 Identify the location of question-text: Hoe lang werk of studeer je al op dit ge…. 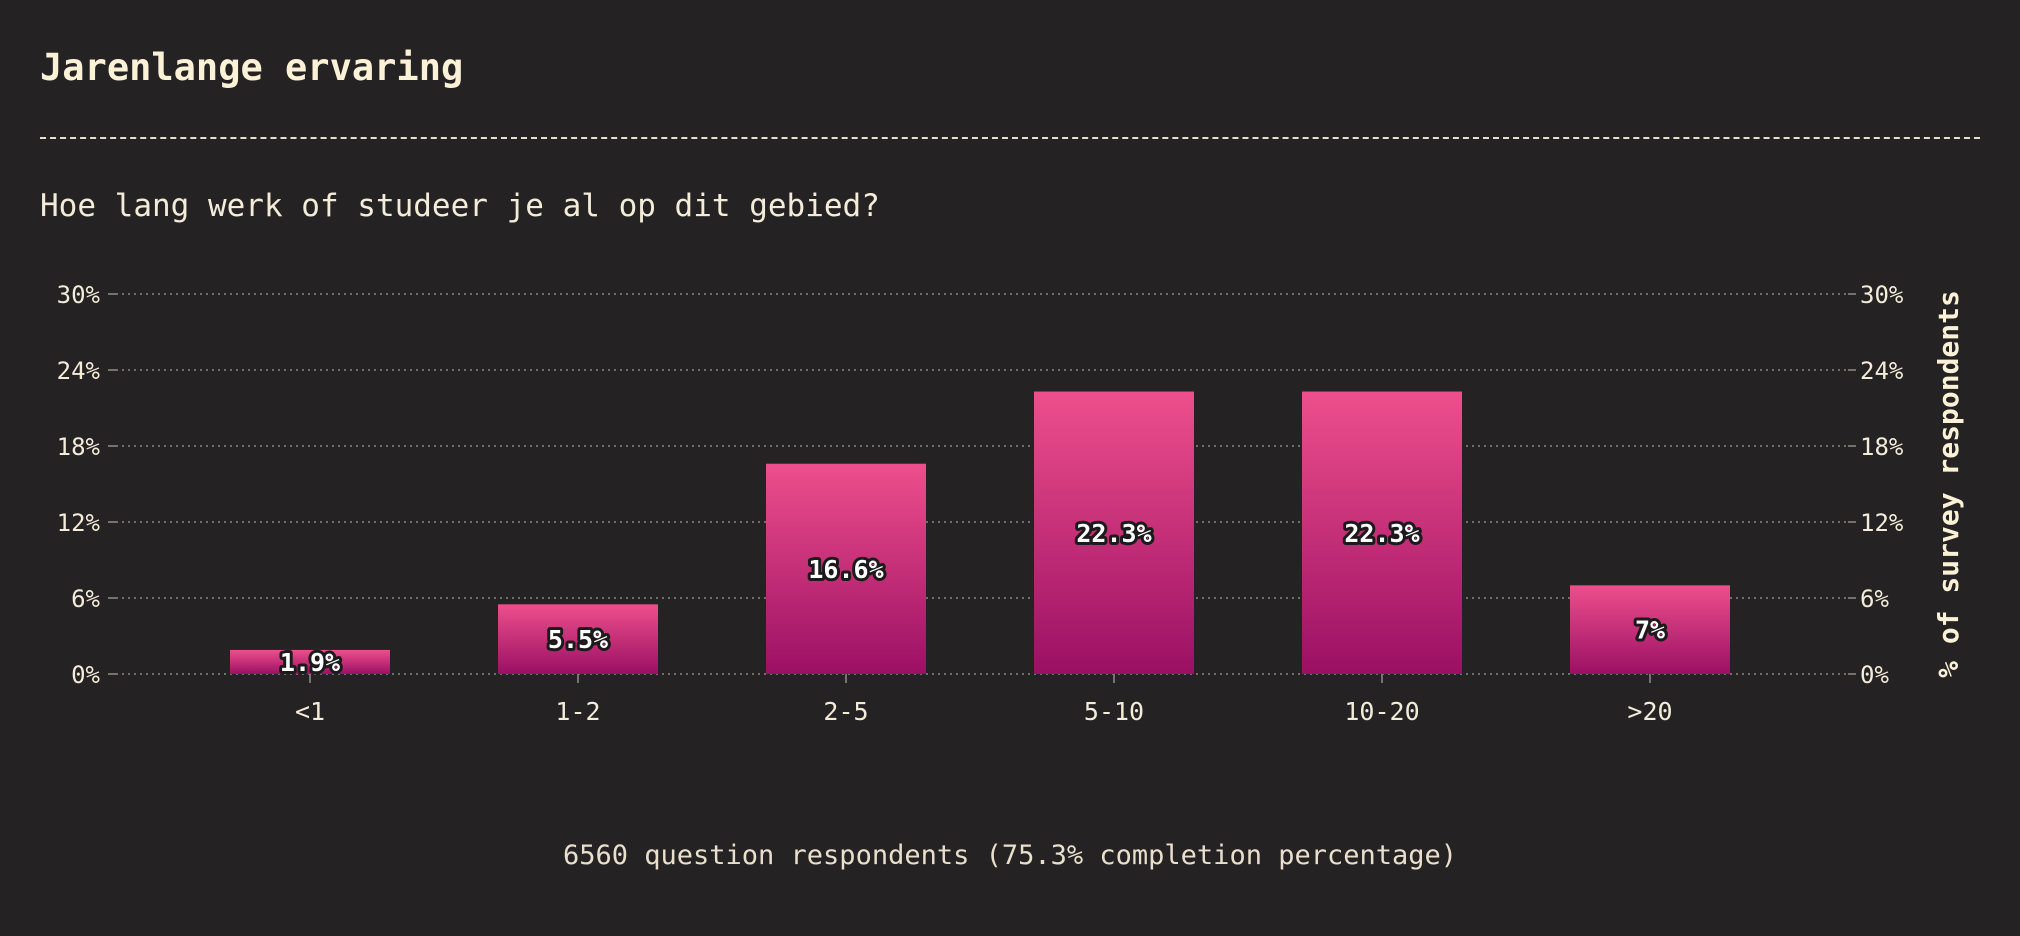
(460, 206).